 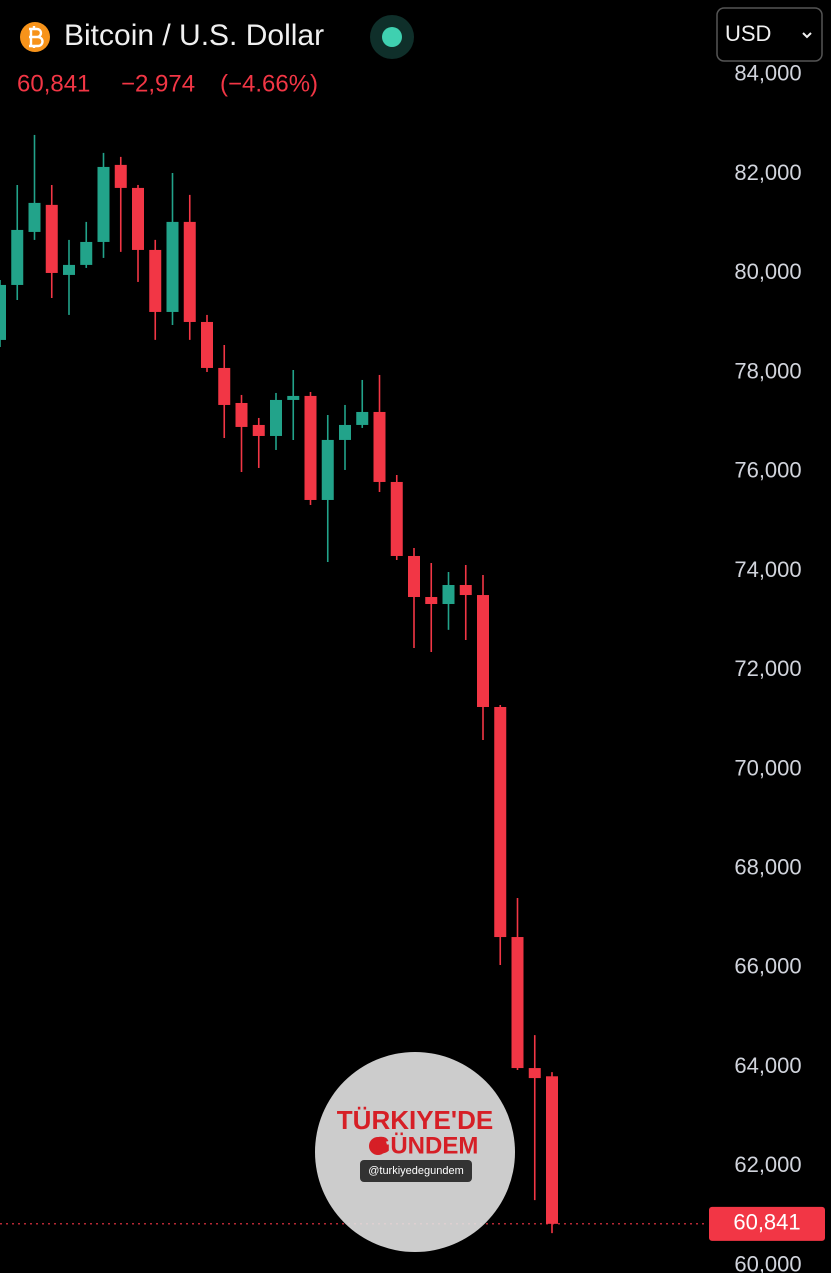 I want to click on handle-box, so click(x=416, y=1171).